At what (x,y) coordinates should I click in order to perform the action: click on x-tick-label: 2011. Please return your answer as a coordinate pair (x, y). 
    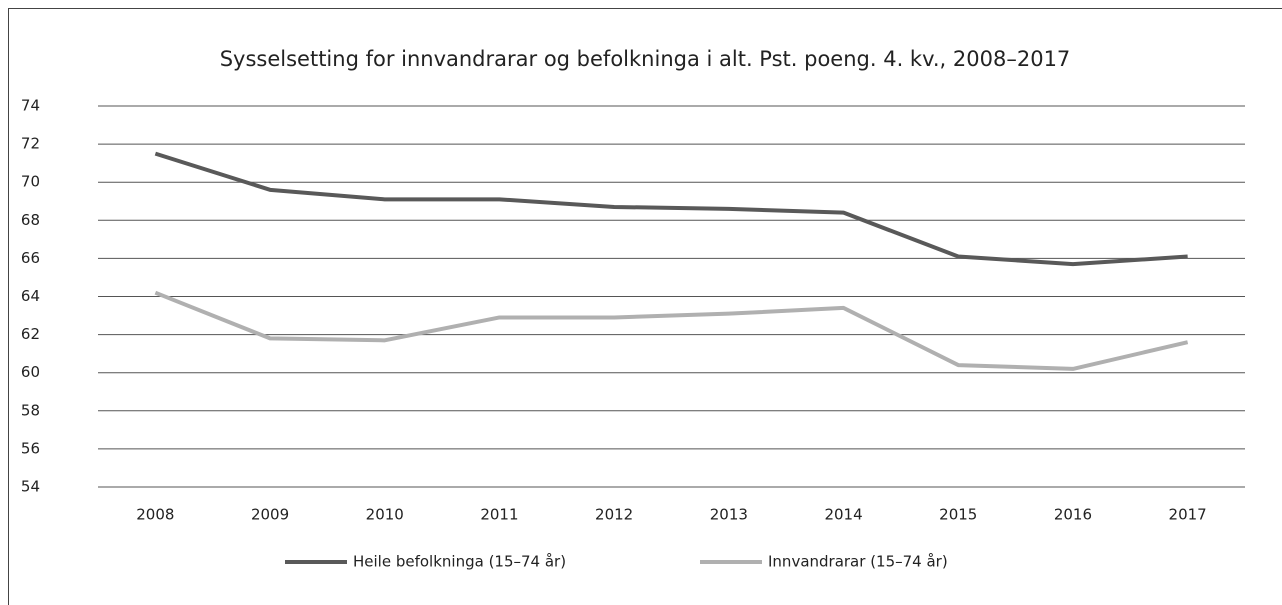
    Looking at the image, I should click on (499, 515).